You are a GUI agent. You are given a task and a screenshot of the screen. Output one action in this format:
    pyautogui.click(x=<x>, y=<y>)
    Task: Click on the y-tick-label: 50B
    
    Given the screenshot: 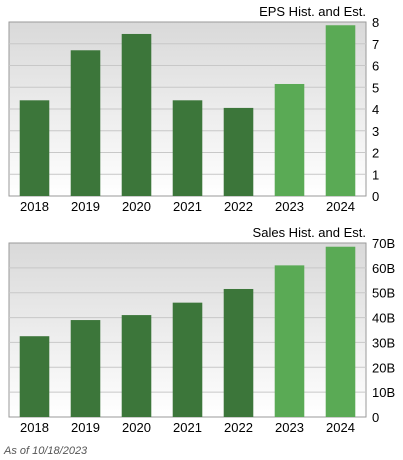 What is the action you would take?
    pyautogui.click(x=383, y=293)
    